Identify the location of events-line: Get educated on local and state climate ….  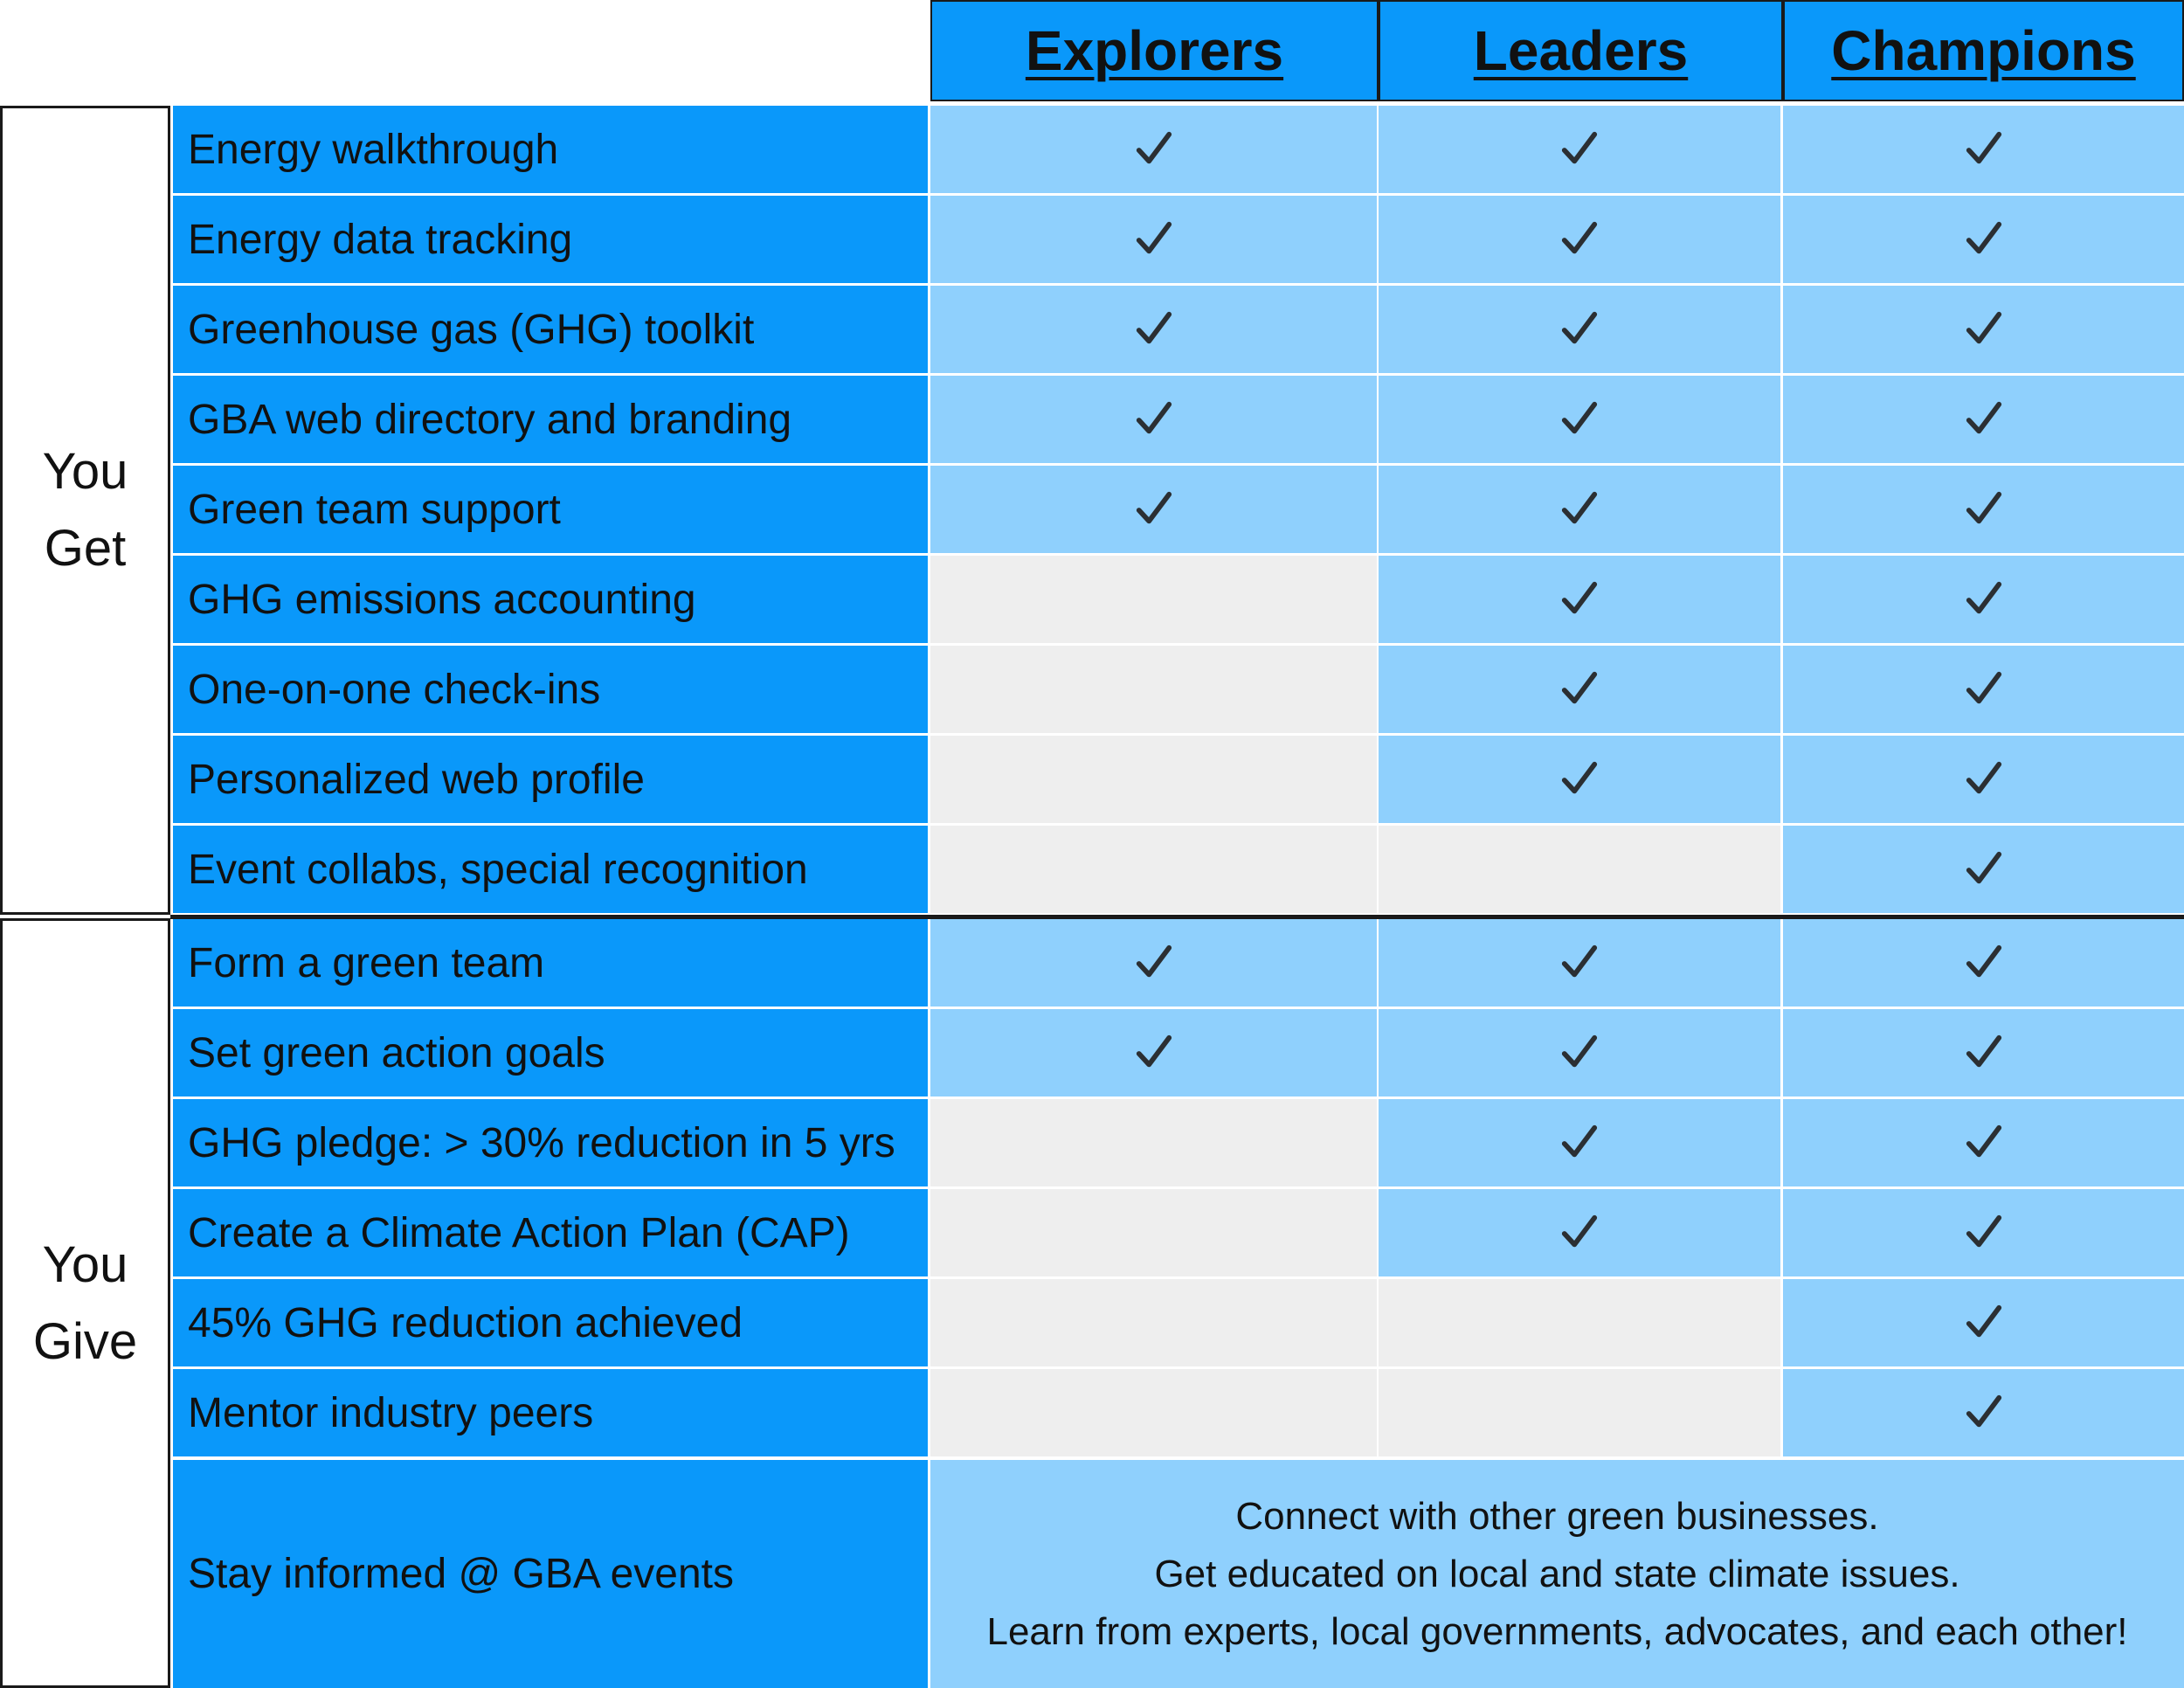
(1557, 1573).